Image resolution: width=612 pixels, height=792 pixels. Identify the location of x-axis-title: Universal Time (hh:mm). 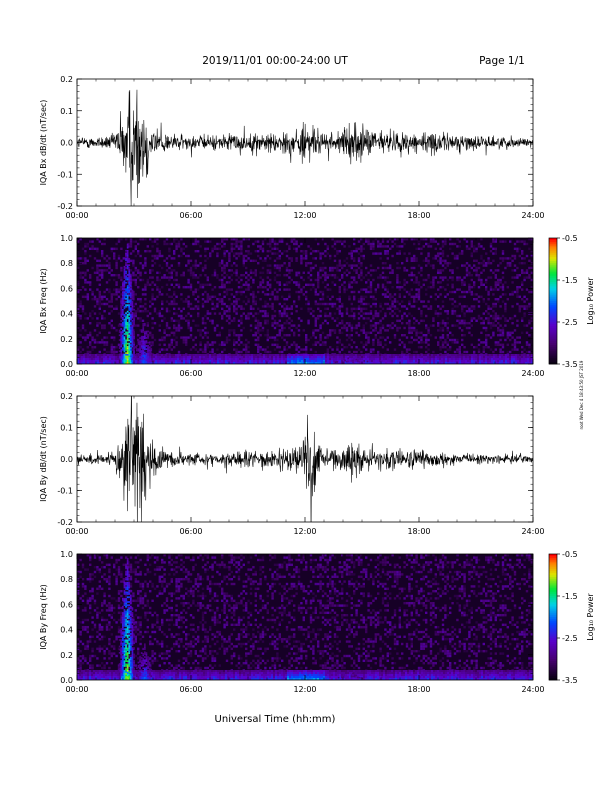
(275, 719).